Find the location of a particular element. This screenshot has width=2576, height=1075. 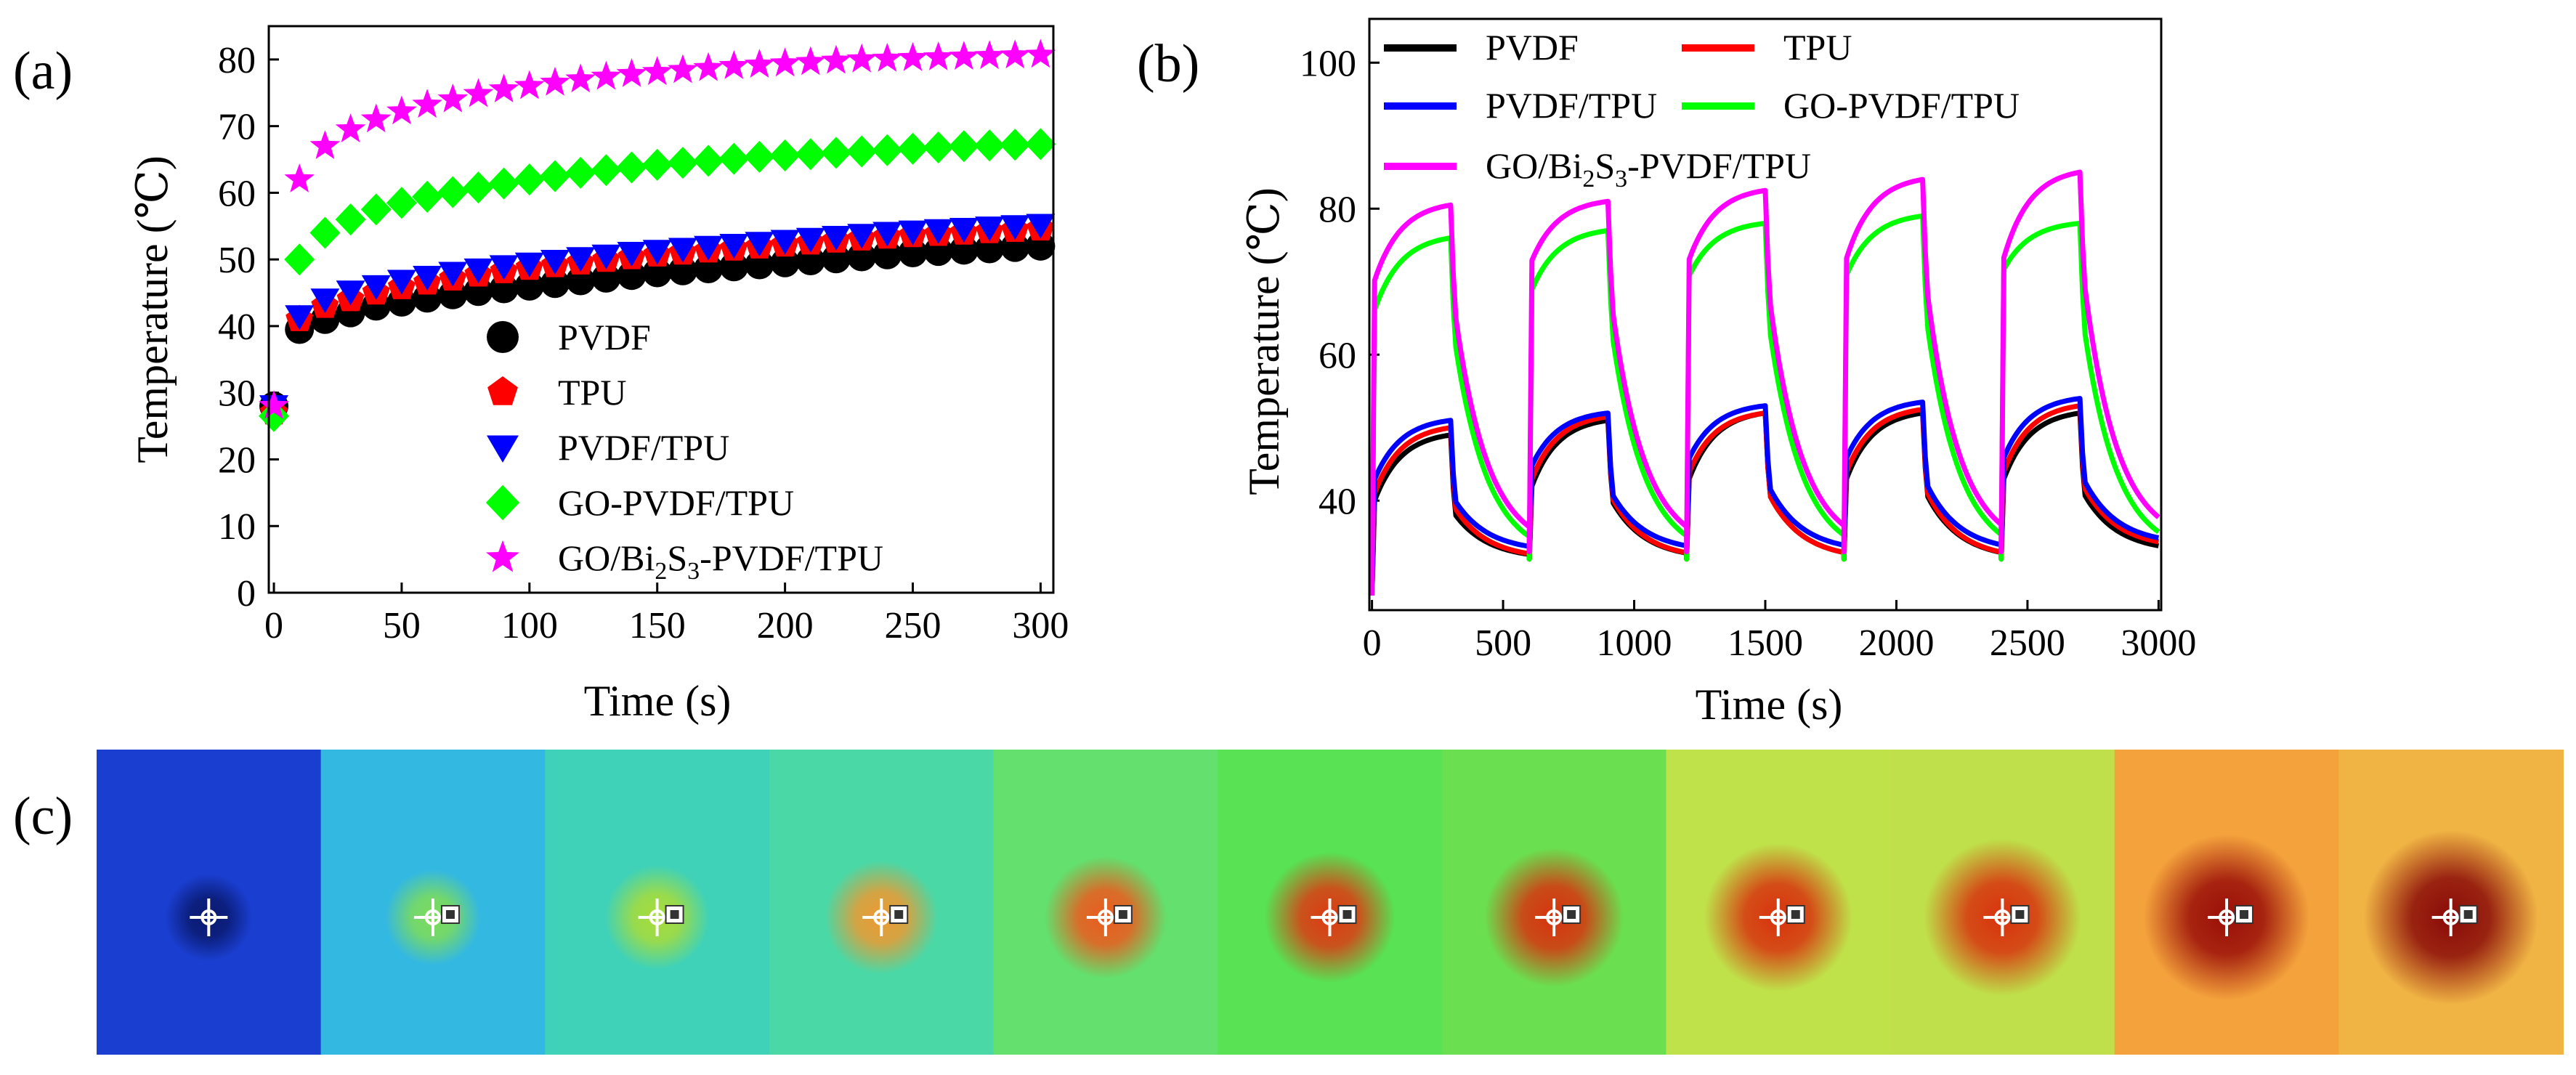

chart-b-ytick-label: 80 is located at coordinates (1337, 210).